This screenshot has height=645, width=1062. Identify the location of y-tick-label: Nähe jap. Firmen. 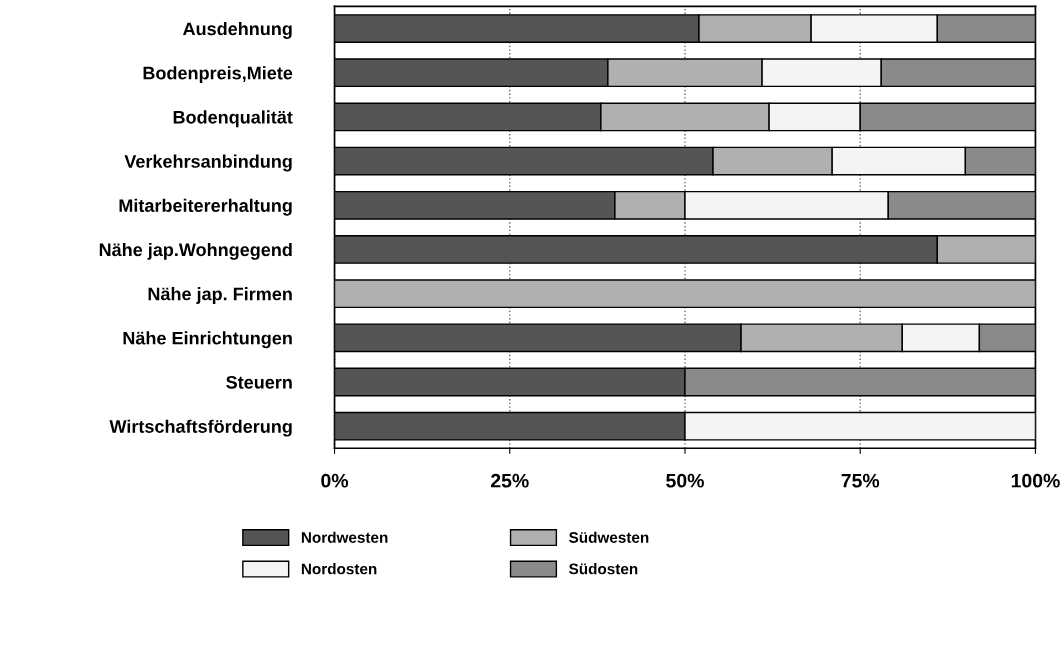
(220, 295).